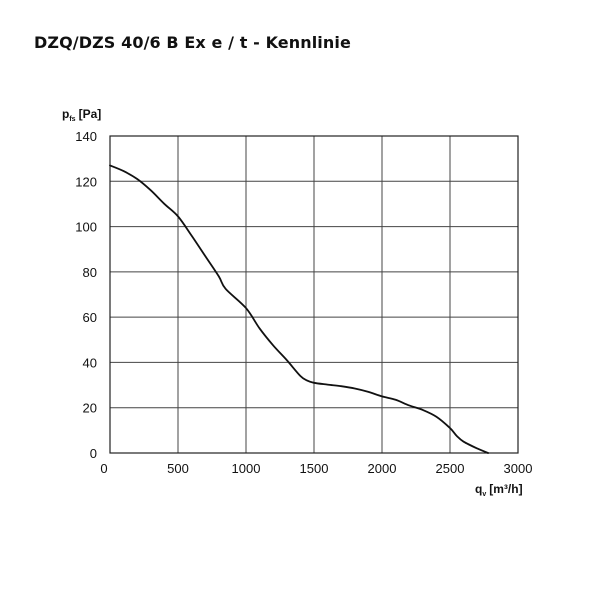 The width and height of the screenshot is (600, 600). What do you see at coordinates (86, 136) in the screenshot?
I see `y-tick-label: 140` at bounding box center [86, 136].